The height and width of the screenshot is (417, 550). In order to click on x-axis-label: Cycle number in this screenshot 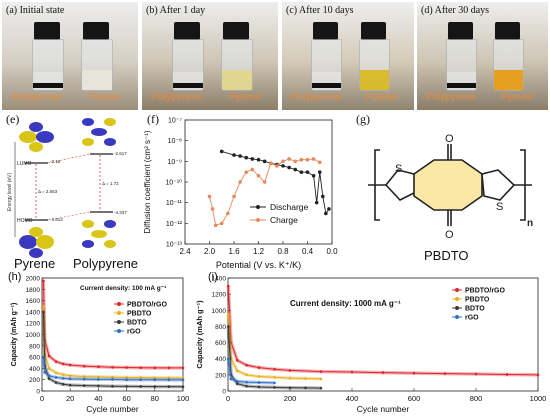, I will do `click(383, 409)`.